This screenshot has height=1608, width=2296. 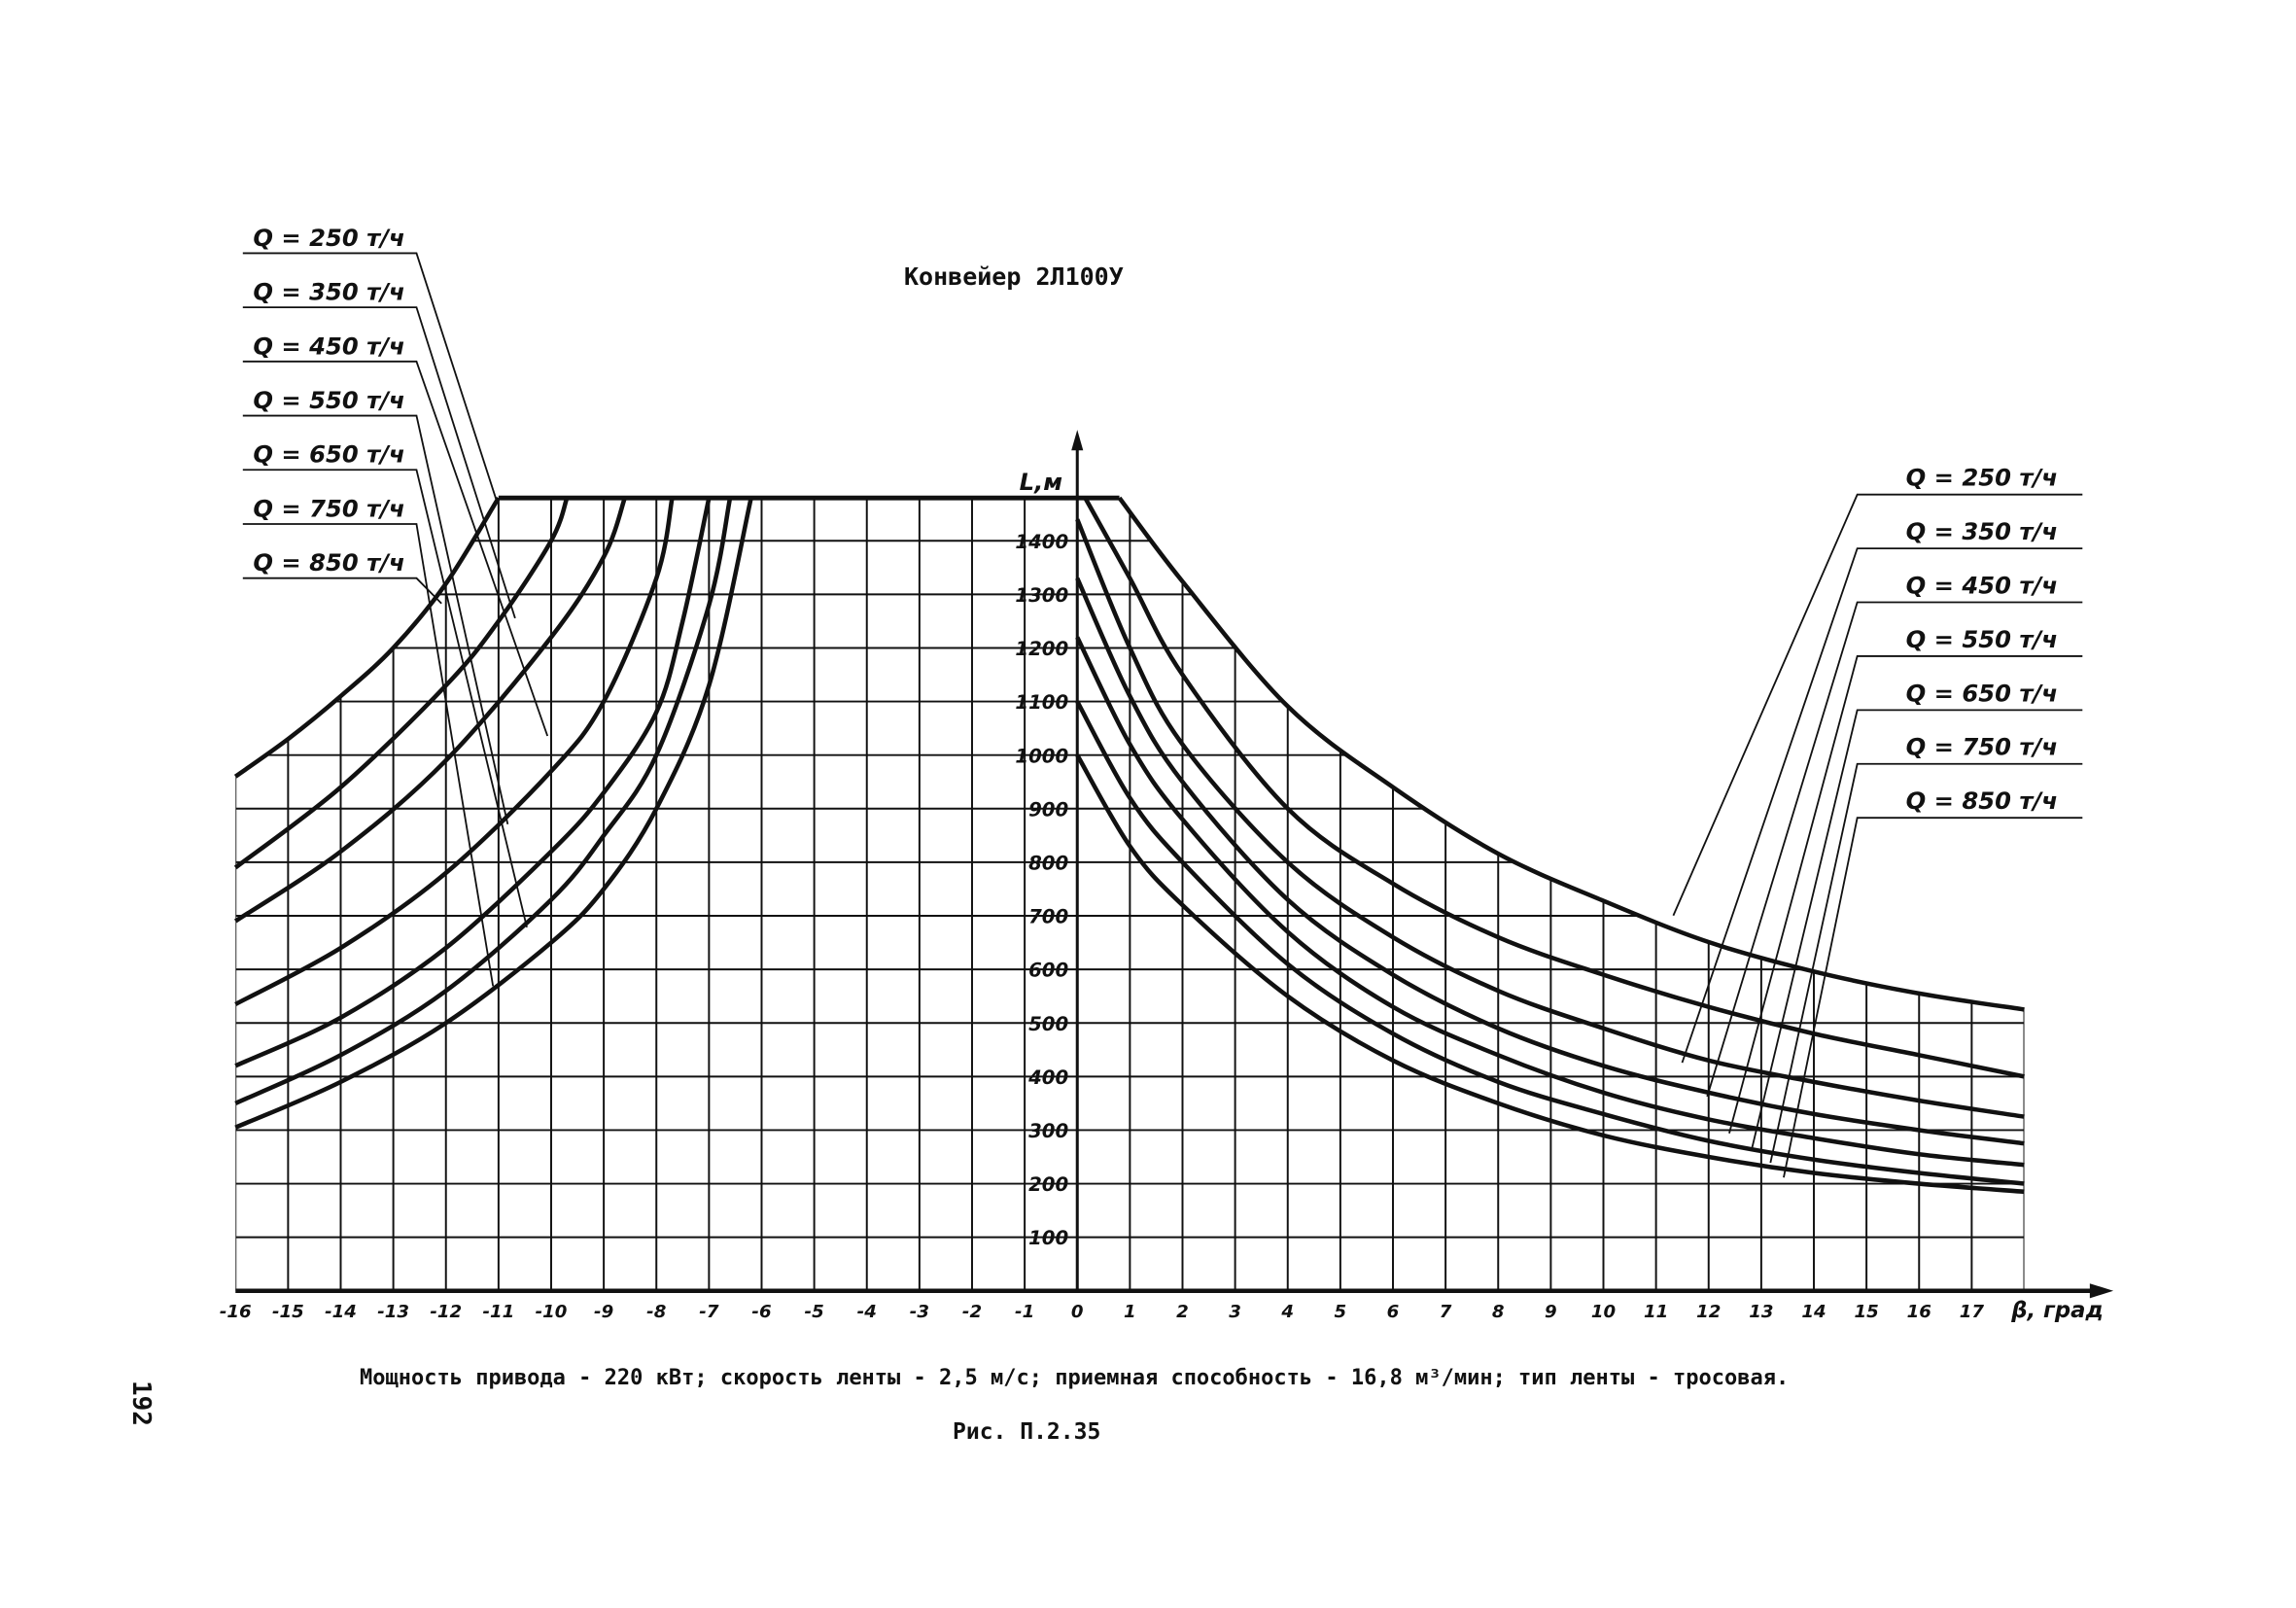 What do you see at coordinates (552, 1312) in the screenshot?
I see `x-tick-label: -10` at bounding box center [552, 1312].